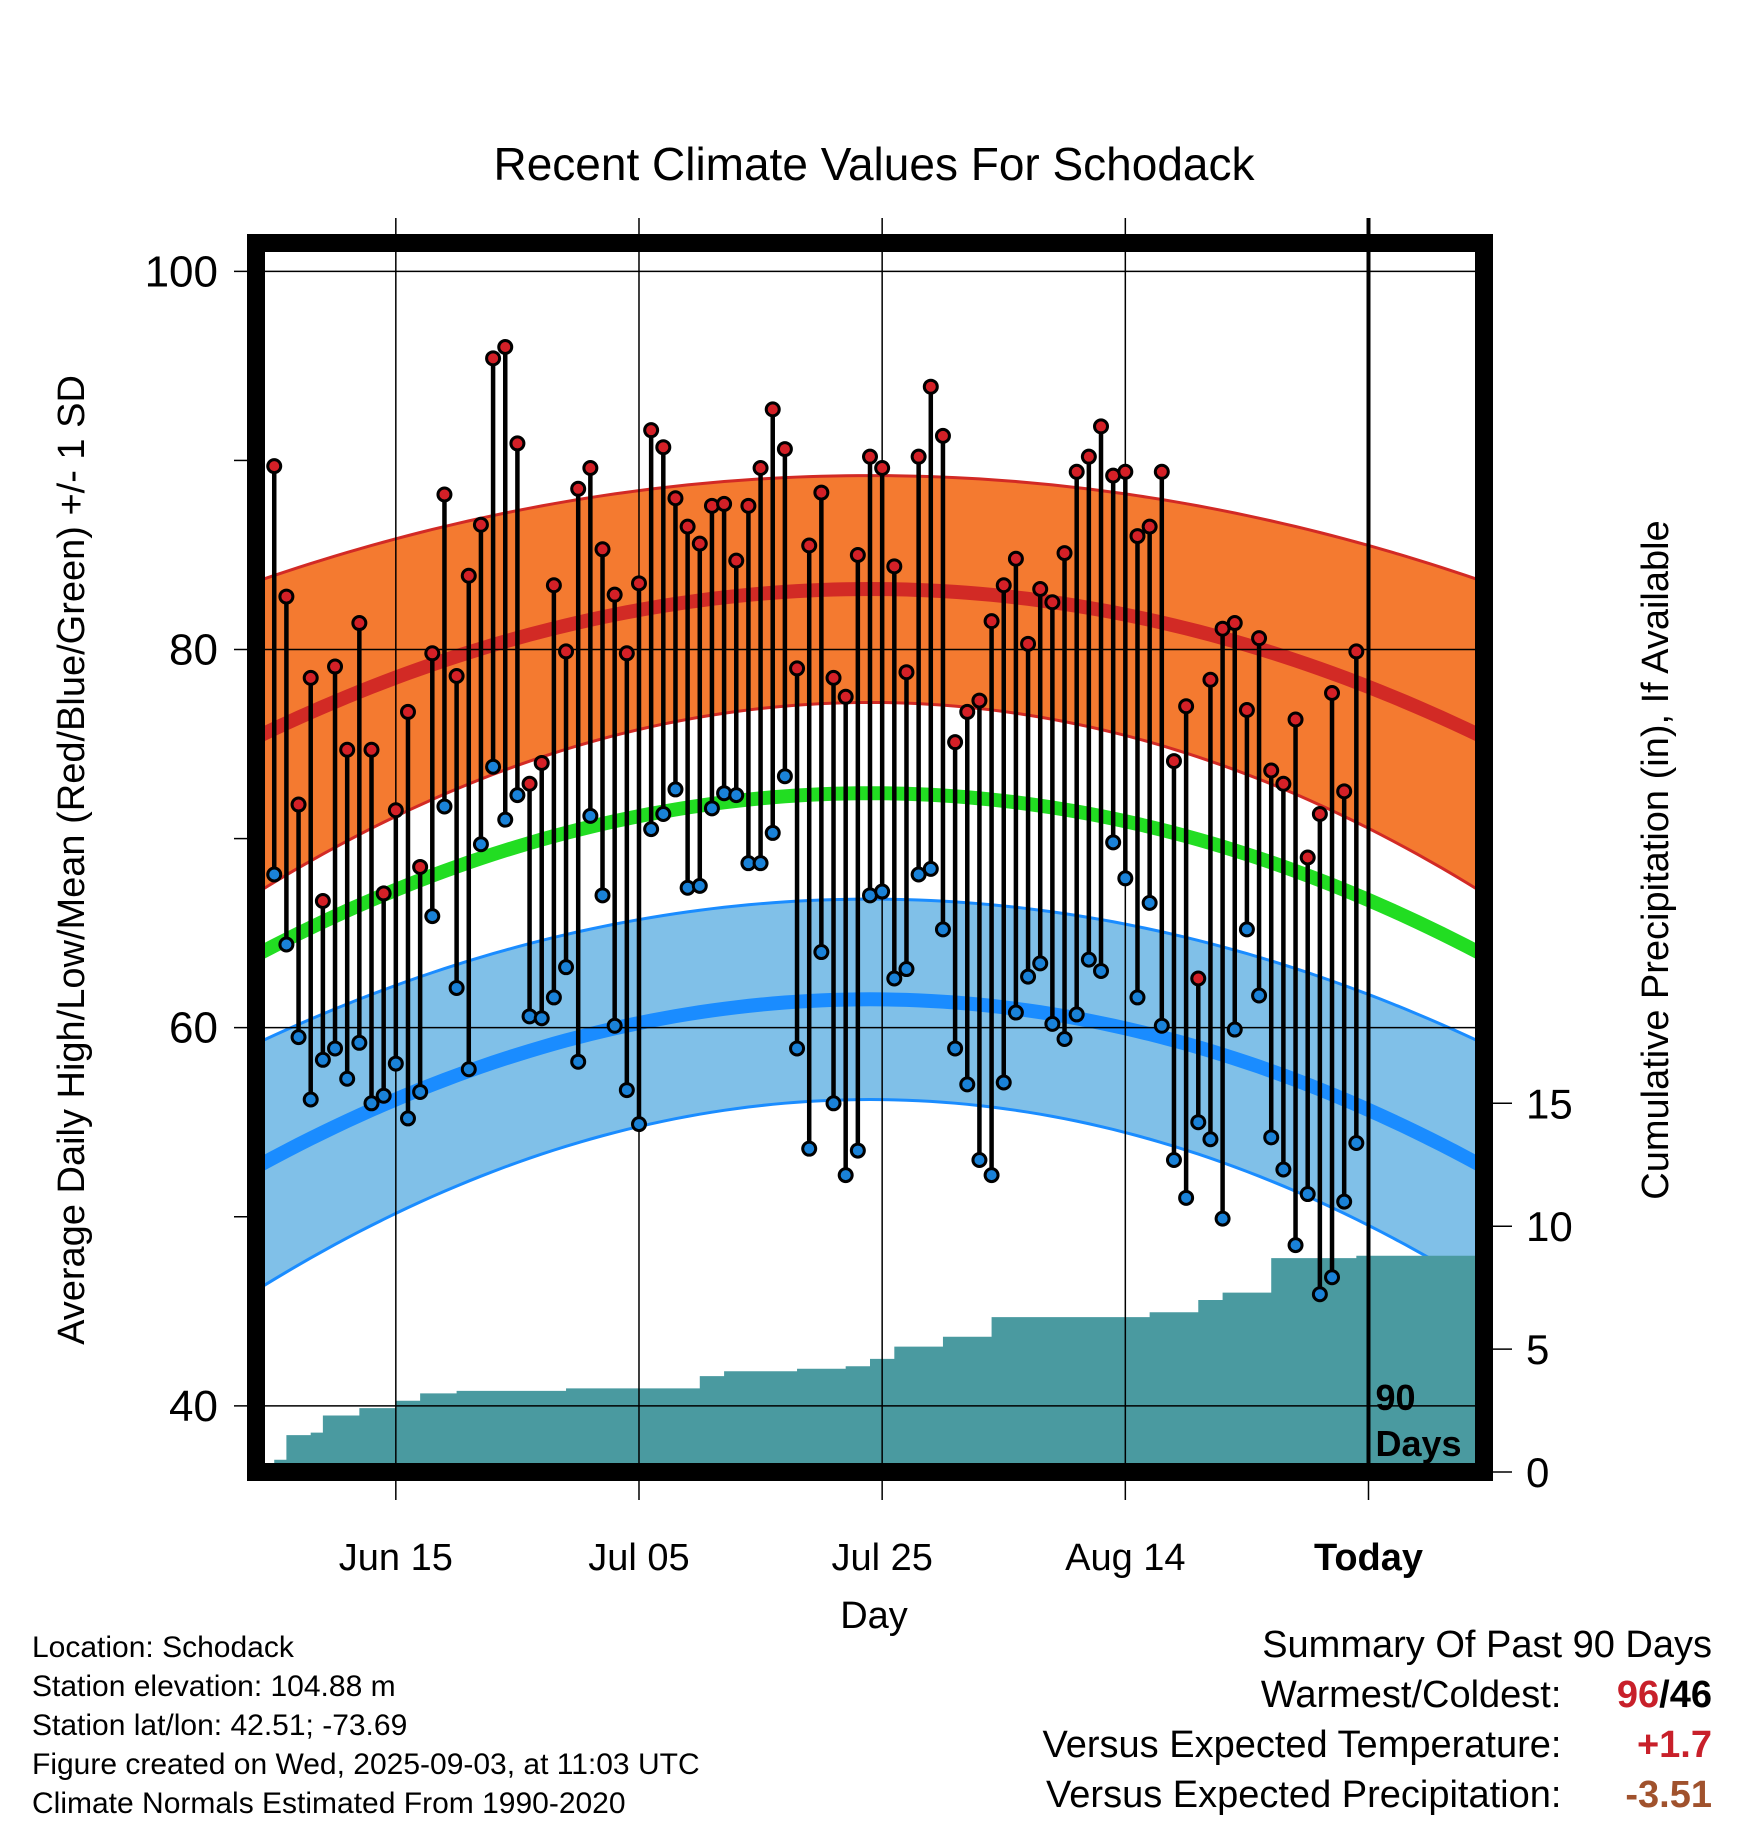 The height and width of the screenshot is (1828, 1748). I want to click on elevation-text: Station elevation: 104.88 m, so click(214, 1686).